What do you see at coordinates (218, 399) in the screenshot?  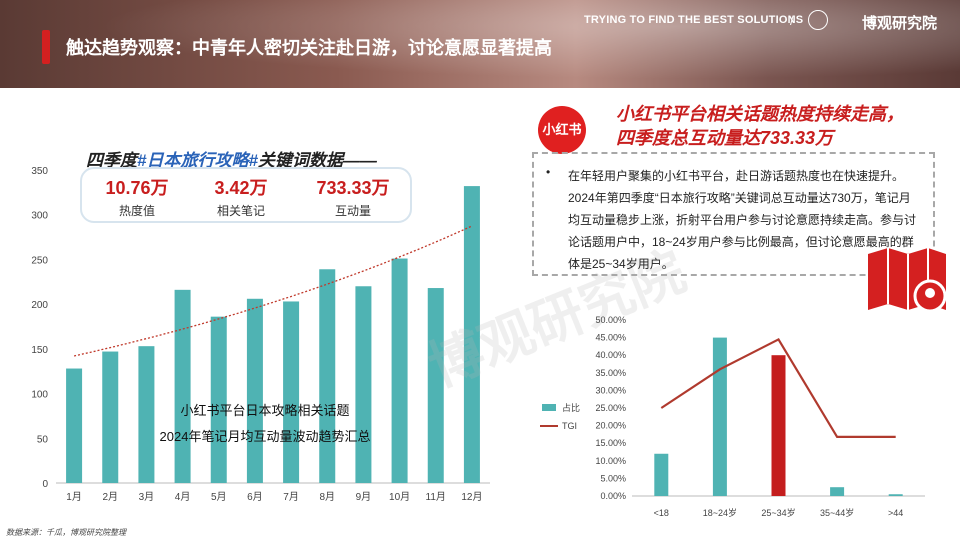 I see `bar-5月` at bounding box center [218, 399].